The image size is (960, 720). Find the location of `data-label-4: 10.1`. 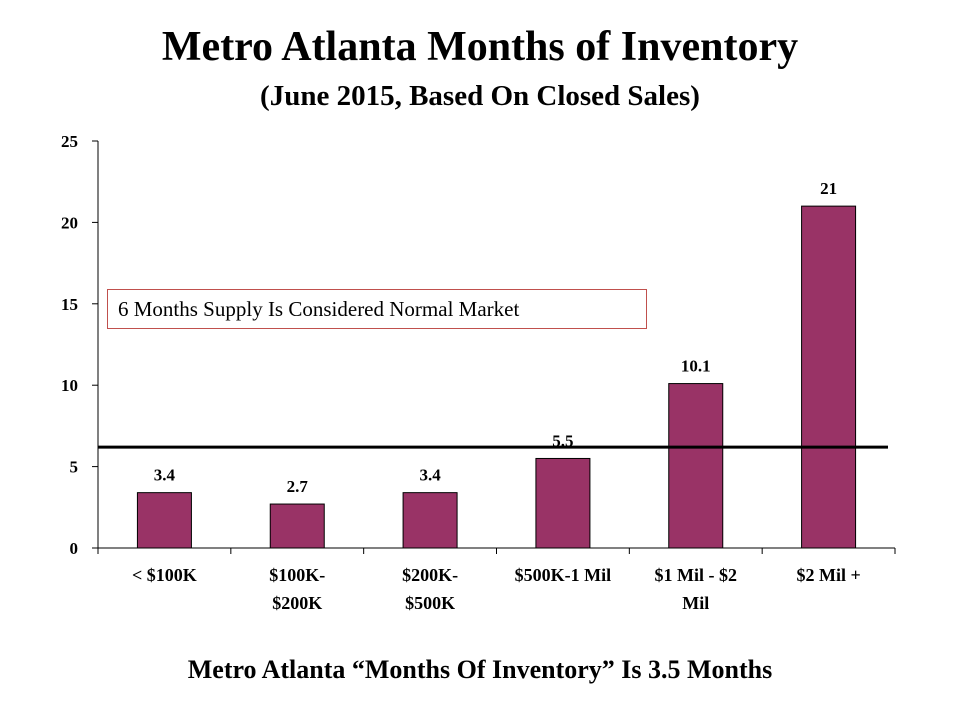

data-label-4: 10.1 is located at coordinates (696, 366).